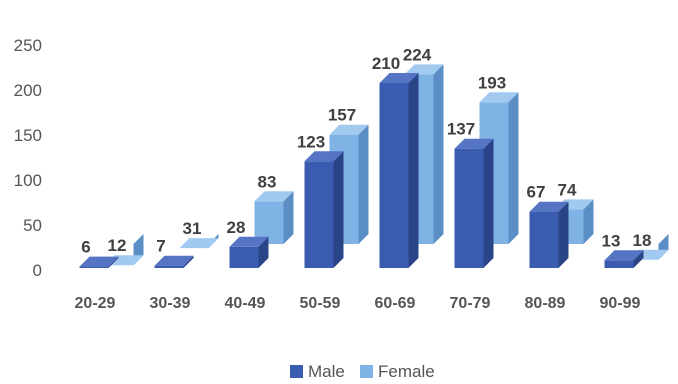 This screenshot has width=678, height=384. What do you see at coordinates (642, 240) in the screenshot?
I see `data-label-female-90-99: 18` at bounding box center [642, 240].